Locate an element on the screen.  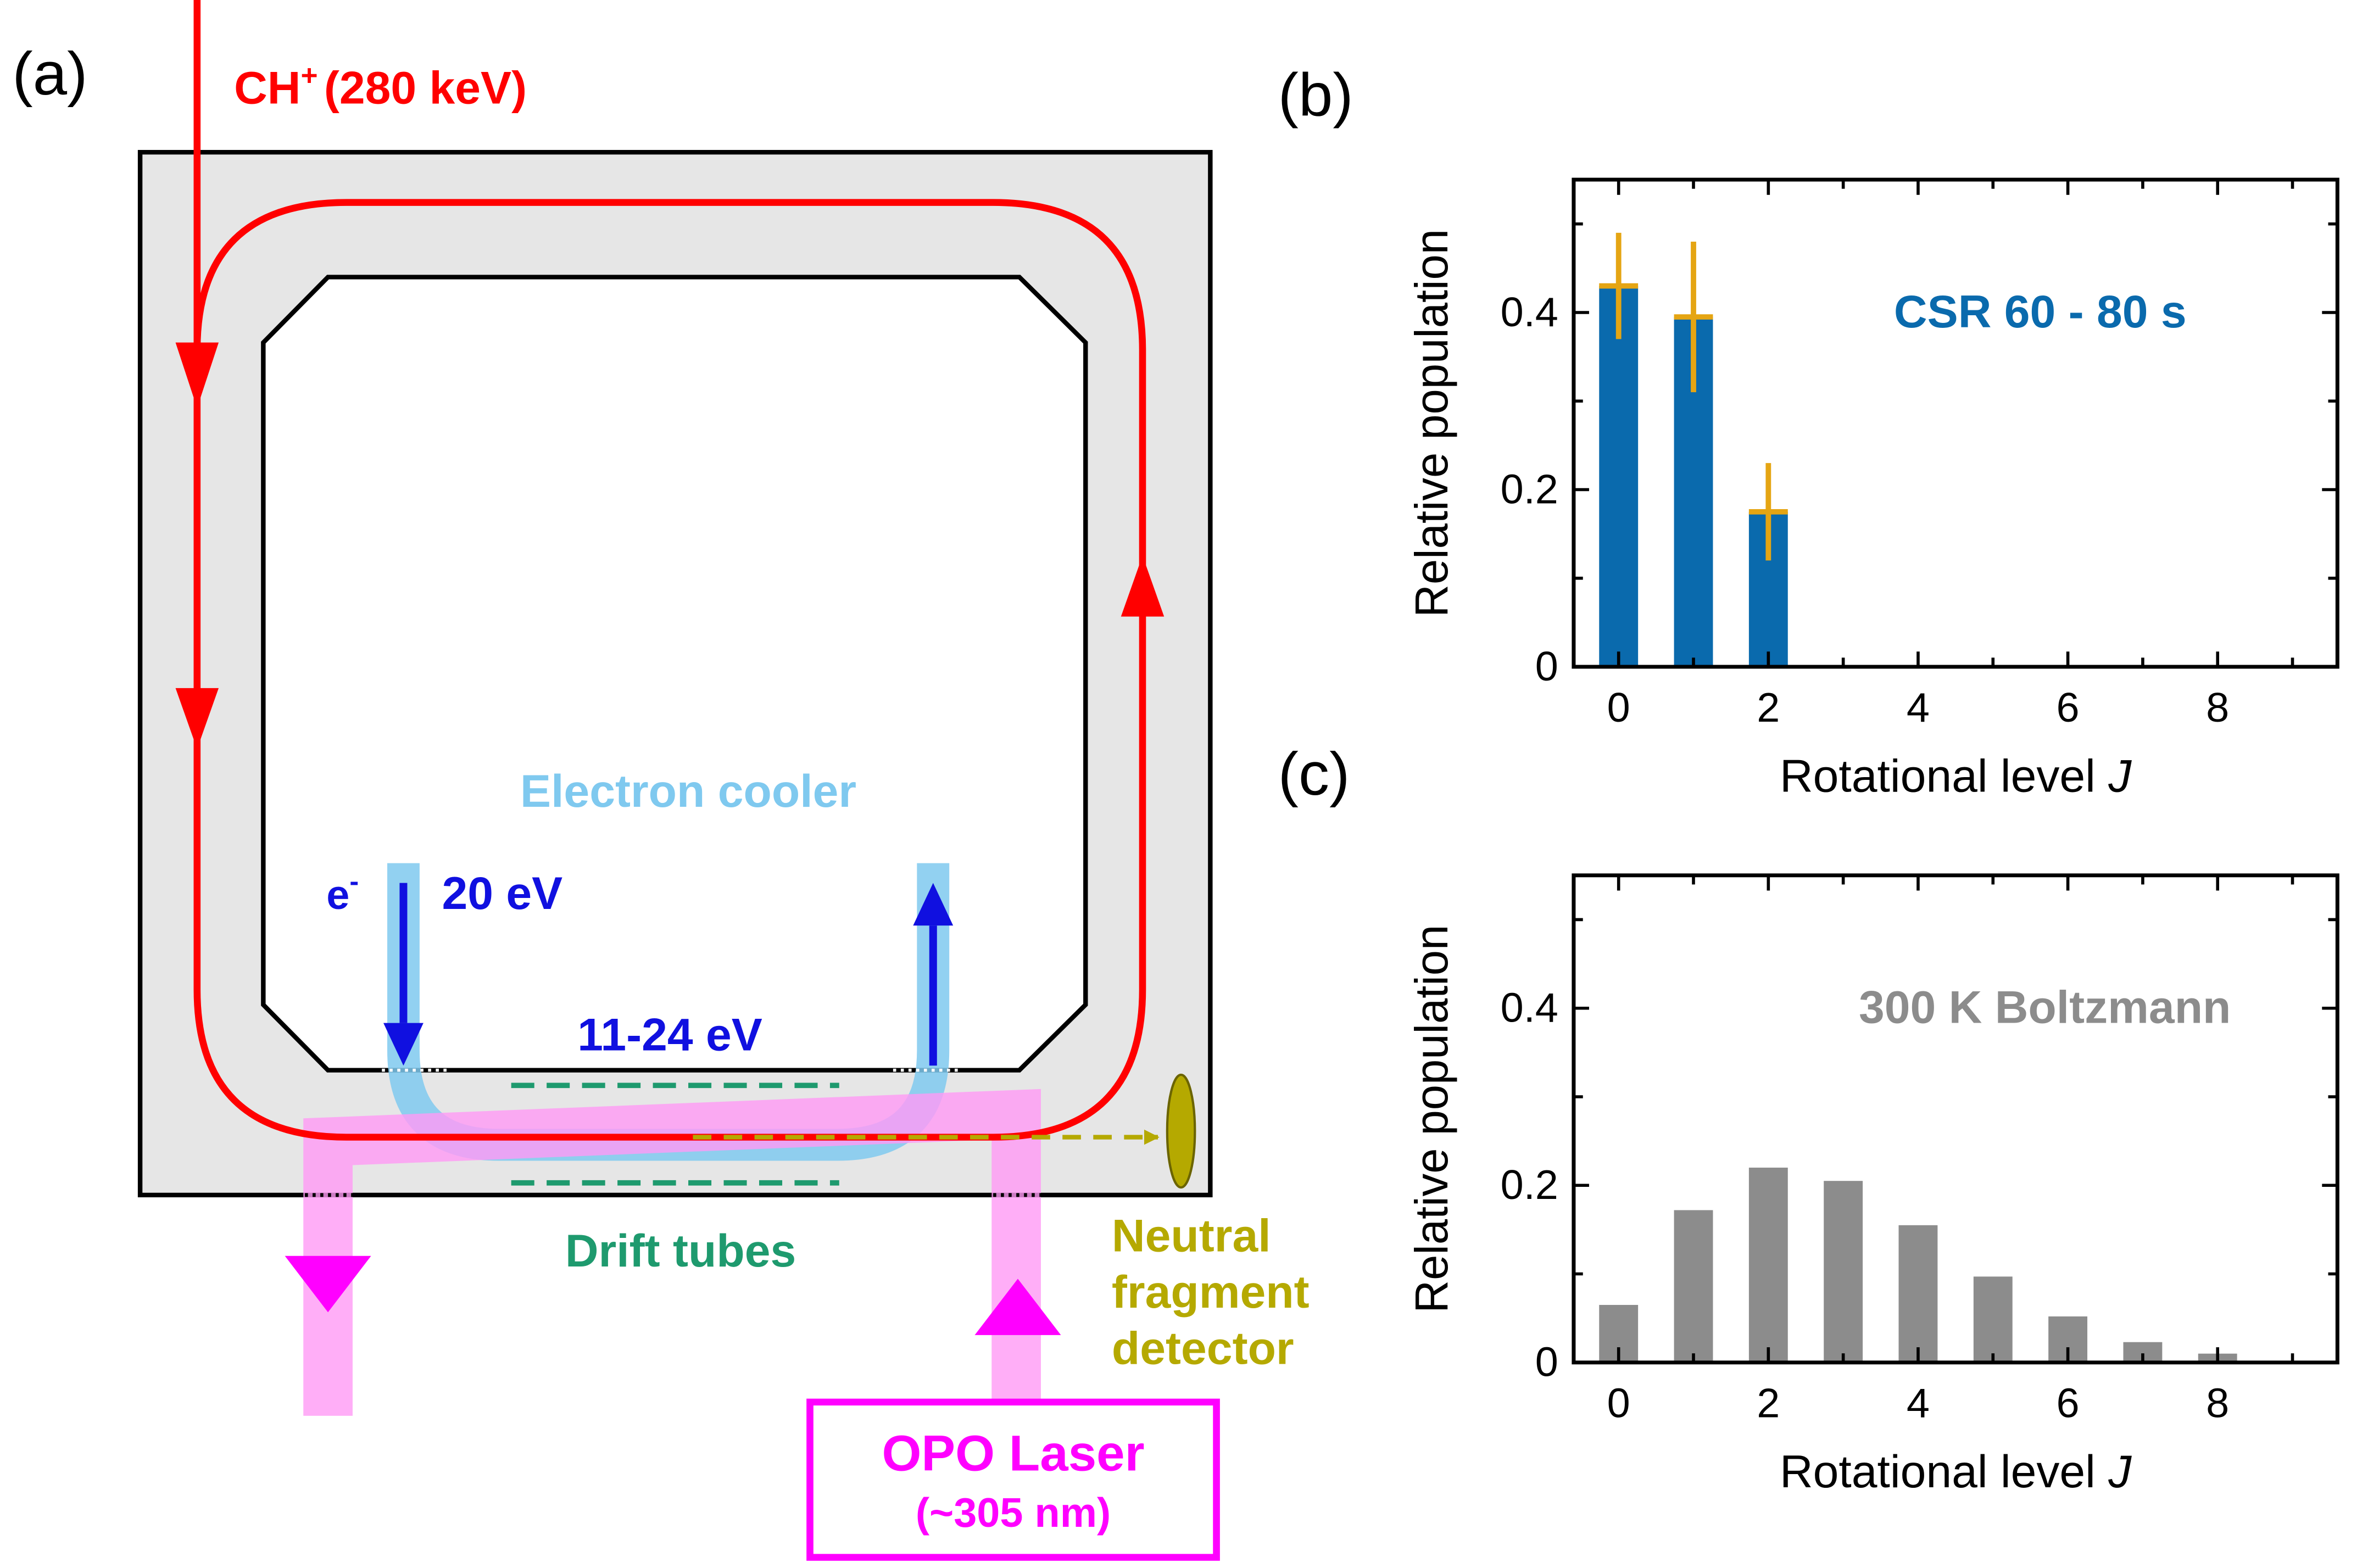
opo-laser-box is located at coordinates (1013, 1479).